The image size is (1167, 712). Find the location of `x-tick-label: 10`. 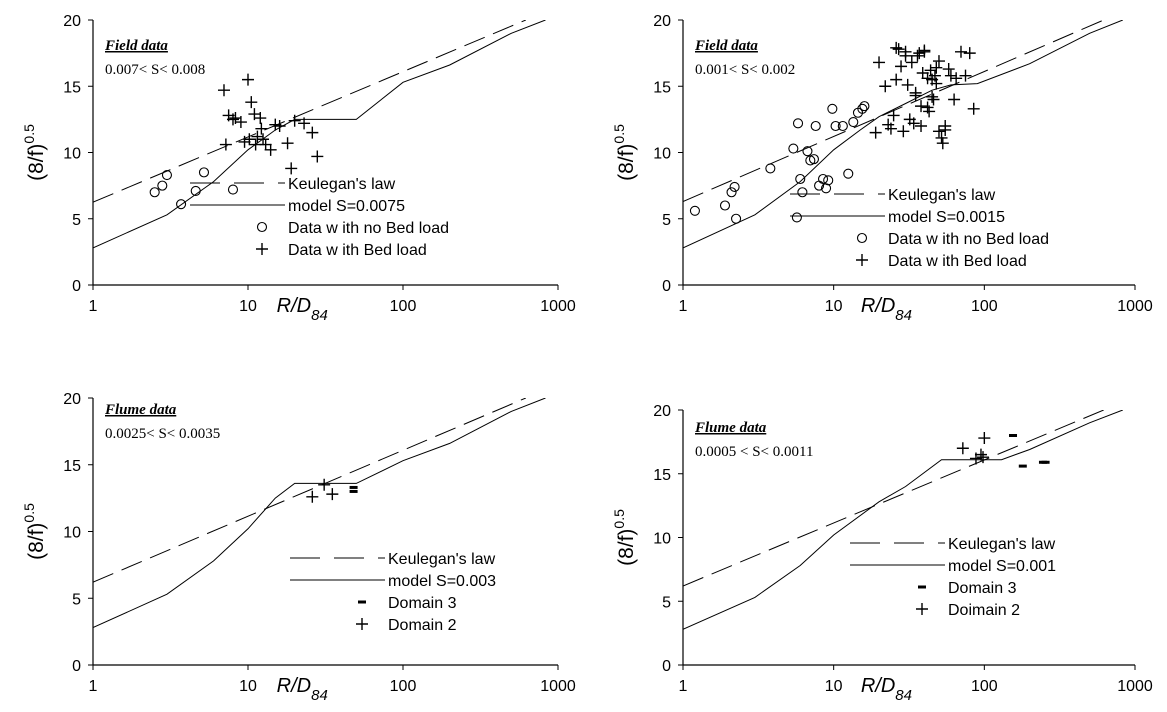

x-tick-label: 10 is located at coordinates (834, 686).